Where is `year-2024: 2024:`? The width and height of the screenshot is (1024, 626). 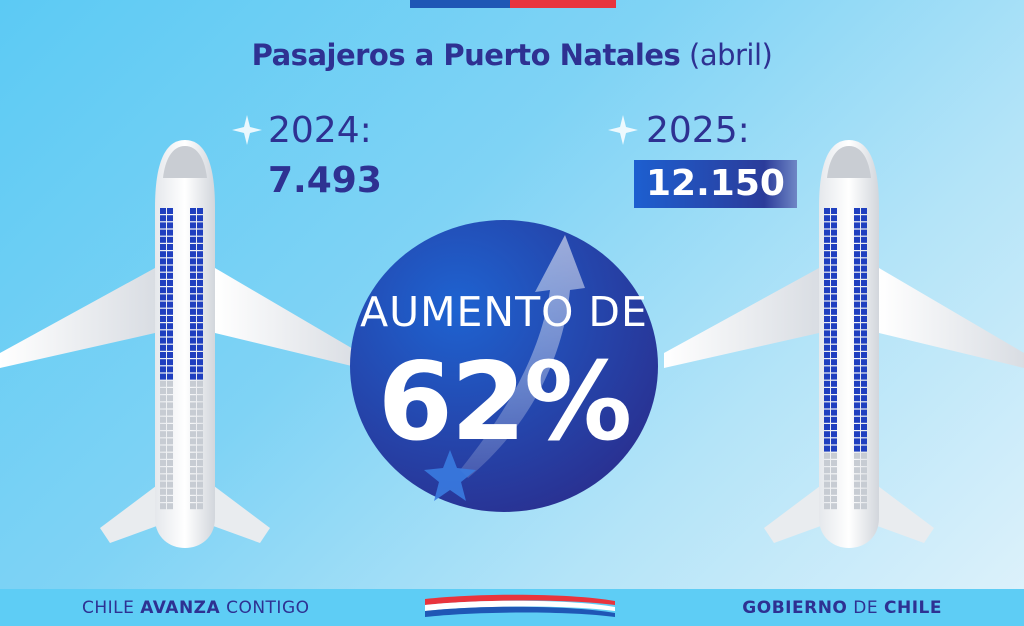 year-2024: 2024: is located at coordinates (320, 130).